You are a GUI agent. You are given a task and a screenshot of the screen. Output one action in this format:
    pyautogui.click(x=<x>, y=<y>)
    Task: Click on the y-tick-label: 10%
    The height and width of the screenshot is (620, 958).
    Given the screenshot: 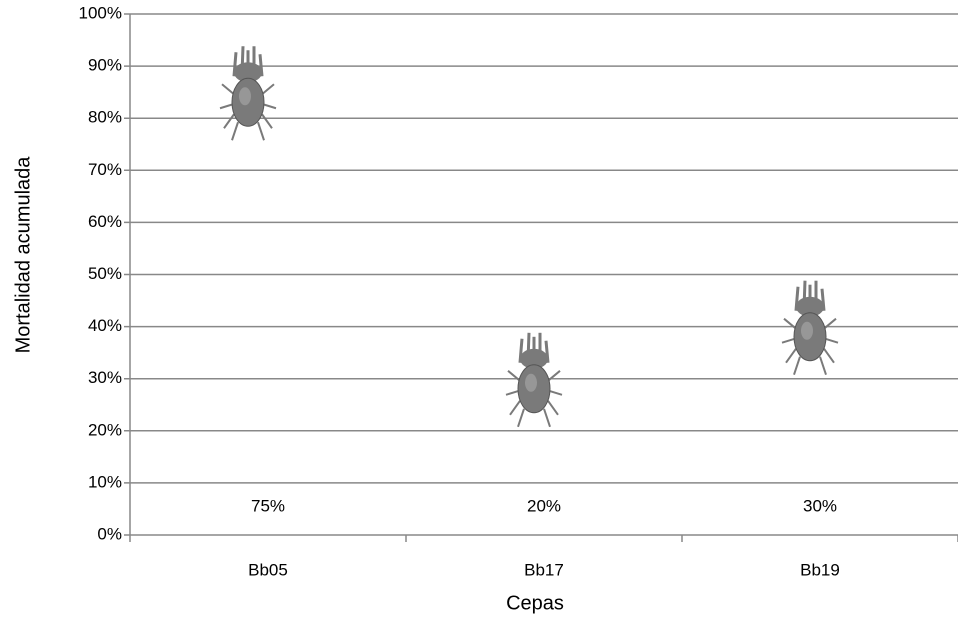 What is the action you would take?
    pyautogui.click(x=105, y=481)
    